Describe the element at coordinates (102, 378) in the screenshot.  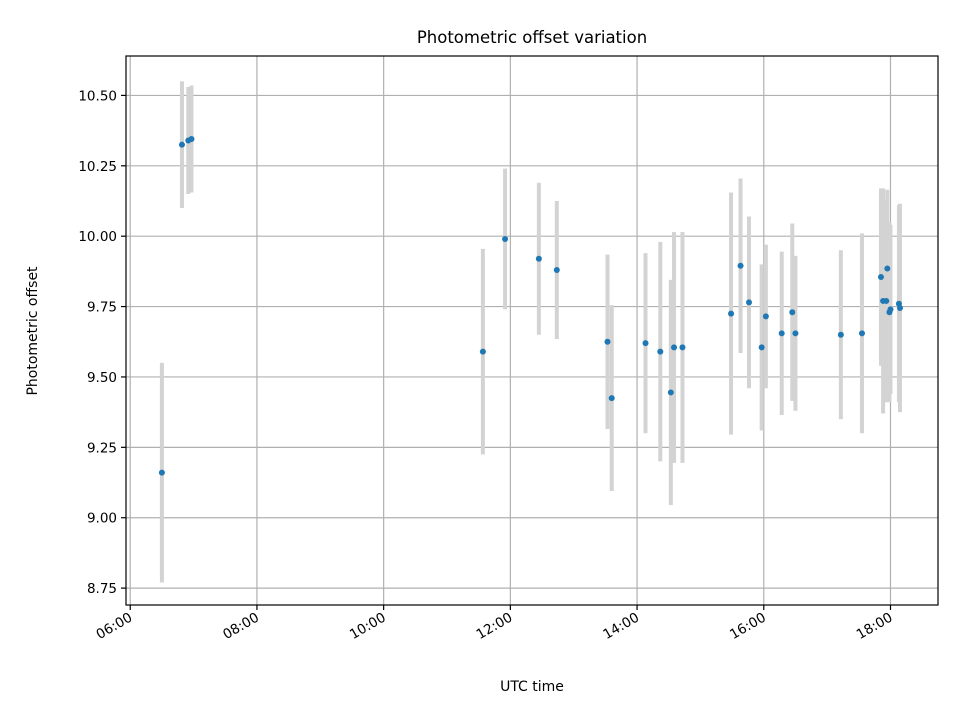
I see `y-tick-label: 9.50` at that location.